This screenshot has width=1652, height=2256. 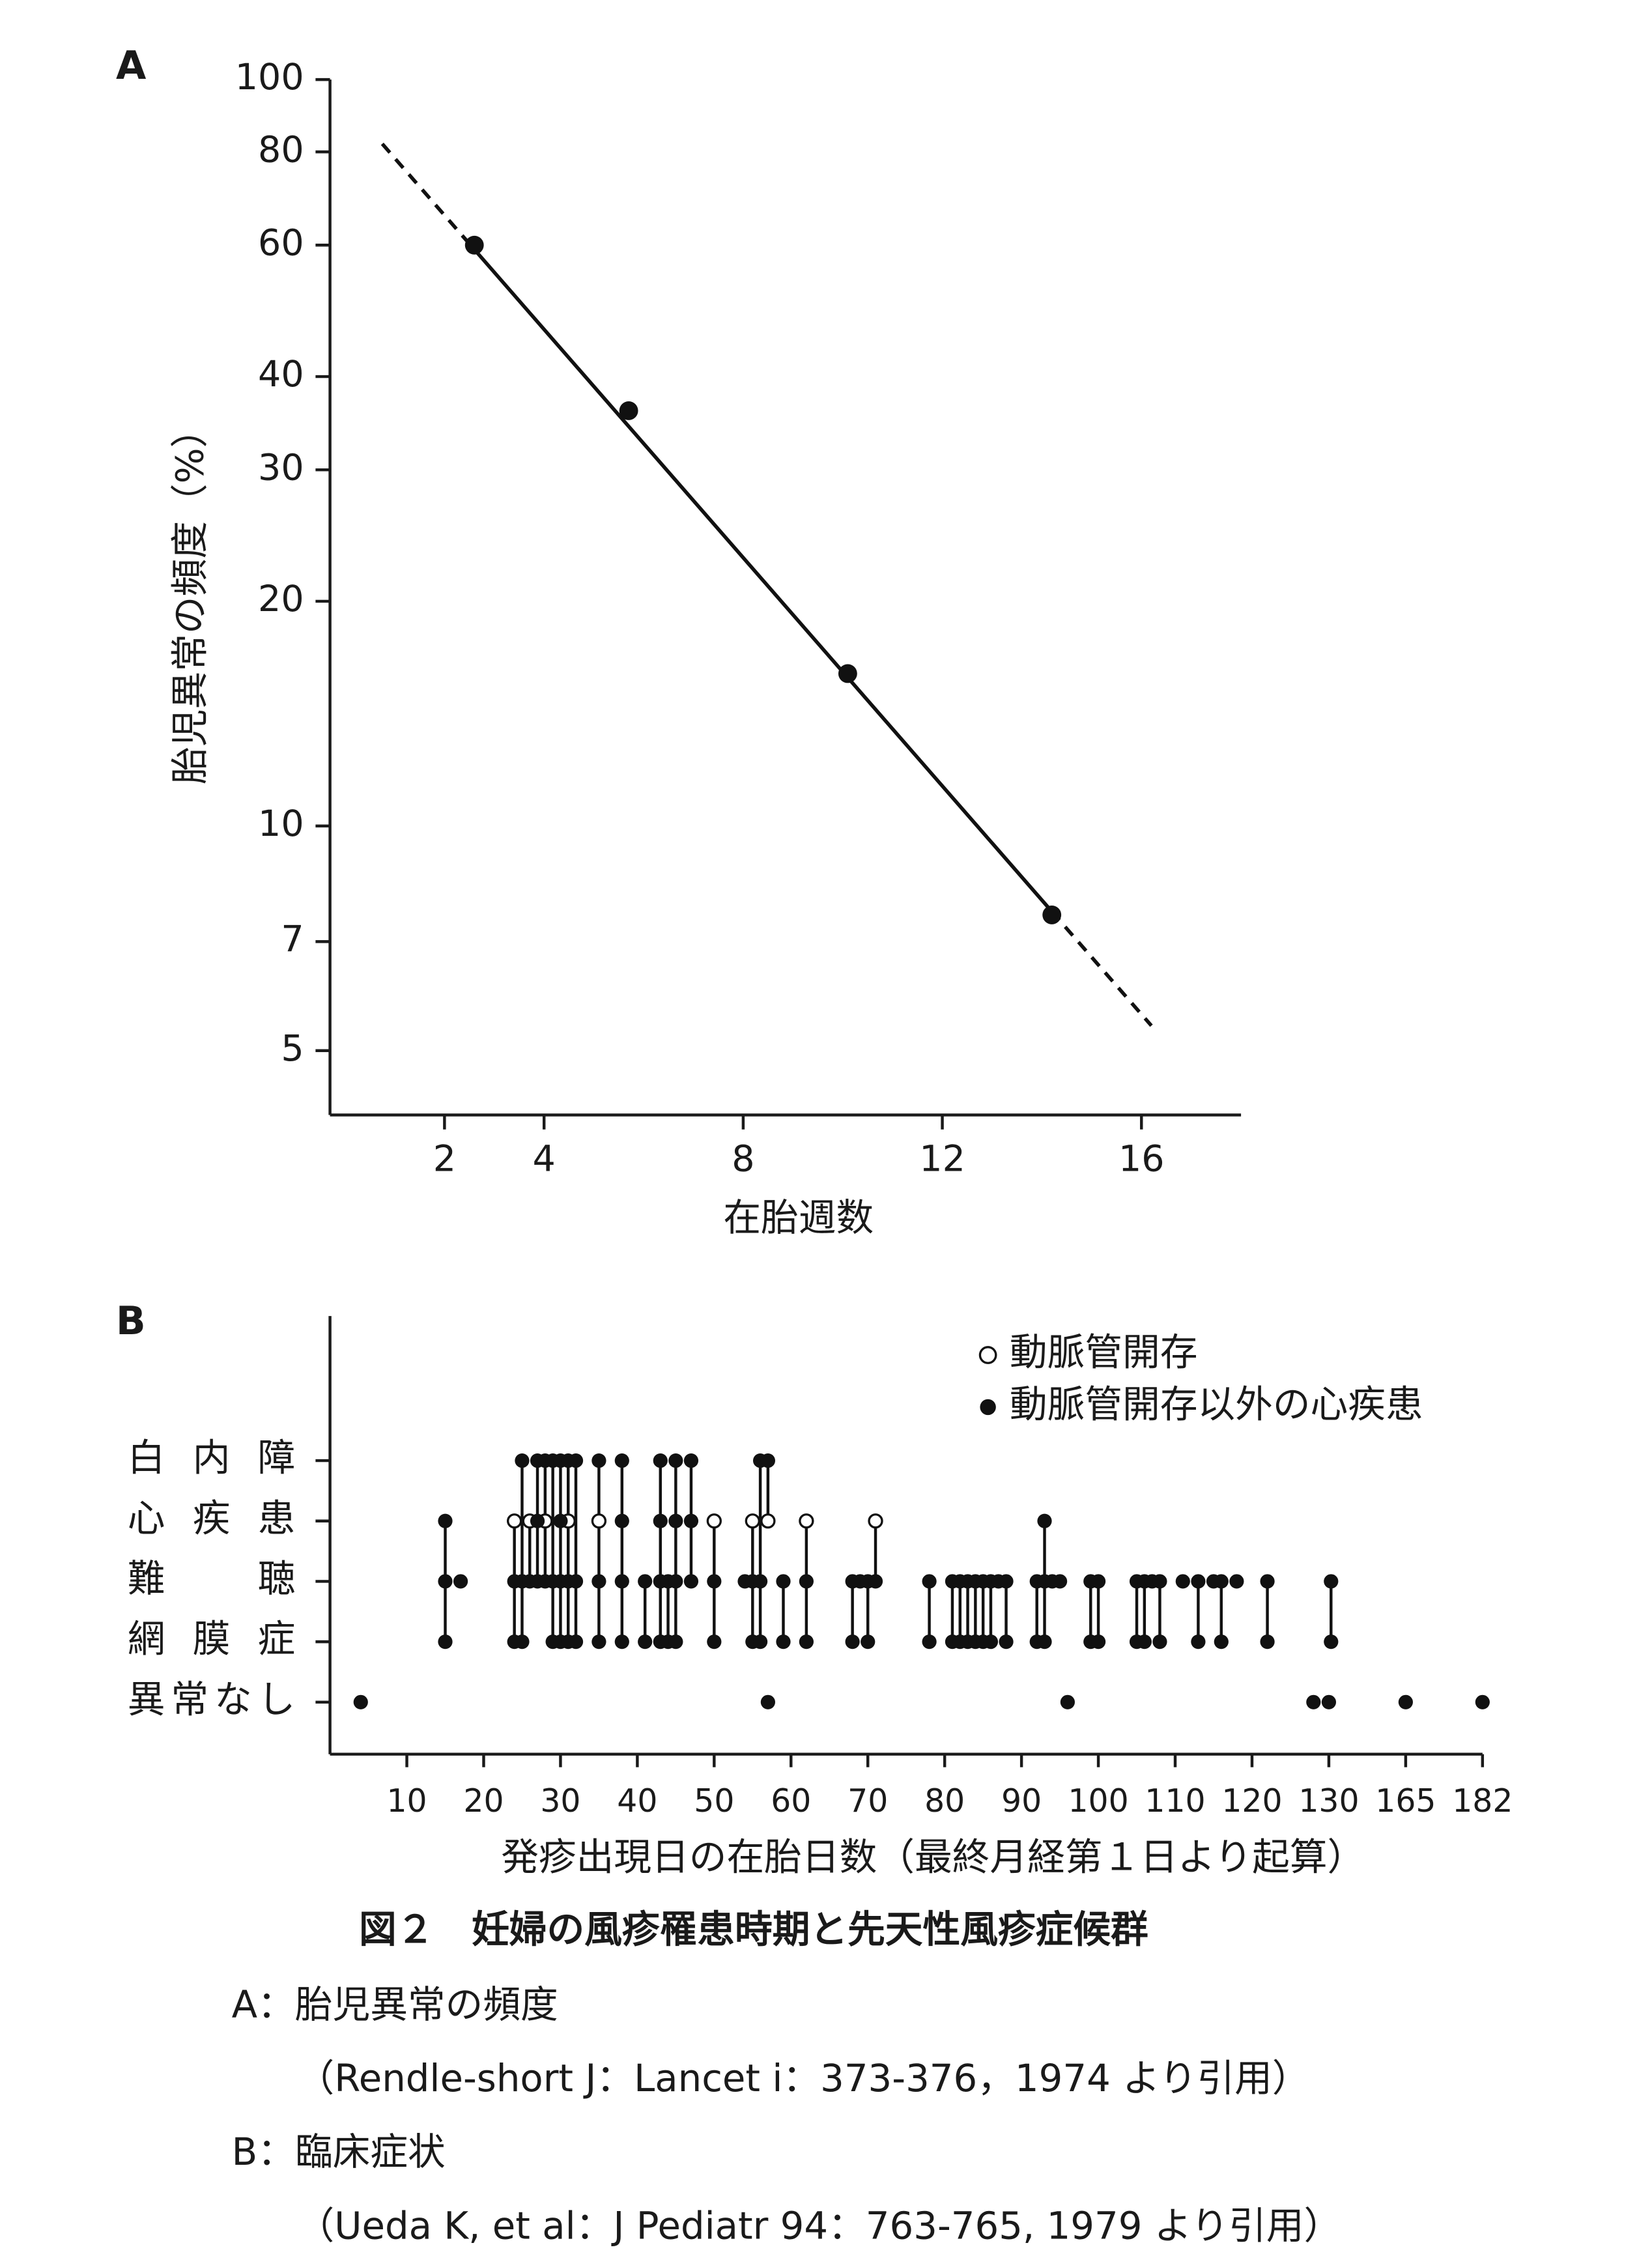 What do you see at coordinates (281, 149) in the screenshot?
I see `y-tick-label: 80` at bounding box center [281, 149].